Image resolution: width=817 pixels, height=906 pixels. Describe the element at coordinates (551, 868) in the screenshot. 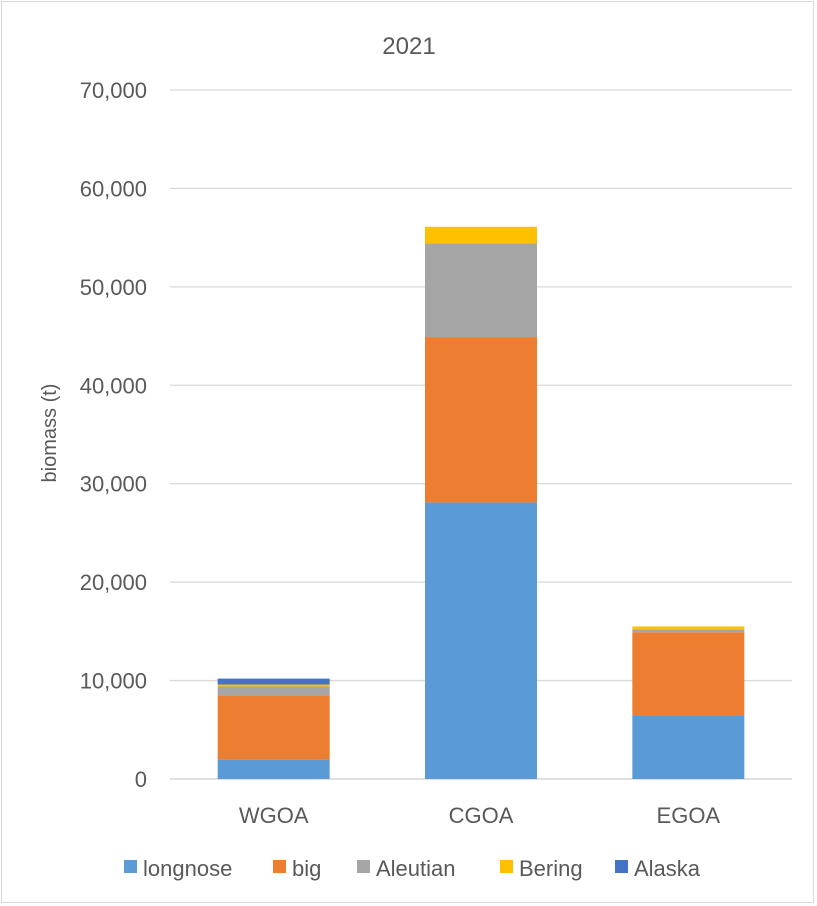

I see `legend-label: Bering` at that location.